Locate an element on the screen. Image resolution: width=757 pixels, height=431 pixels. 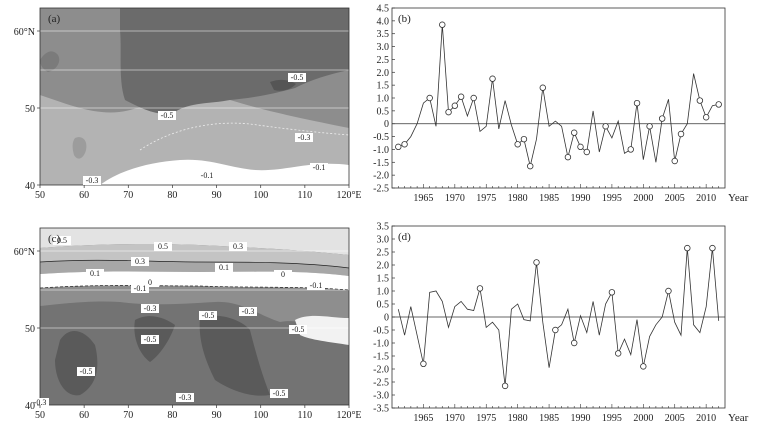
panel-label-c: (c) is located at coordinates (54, 239).